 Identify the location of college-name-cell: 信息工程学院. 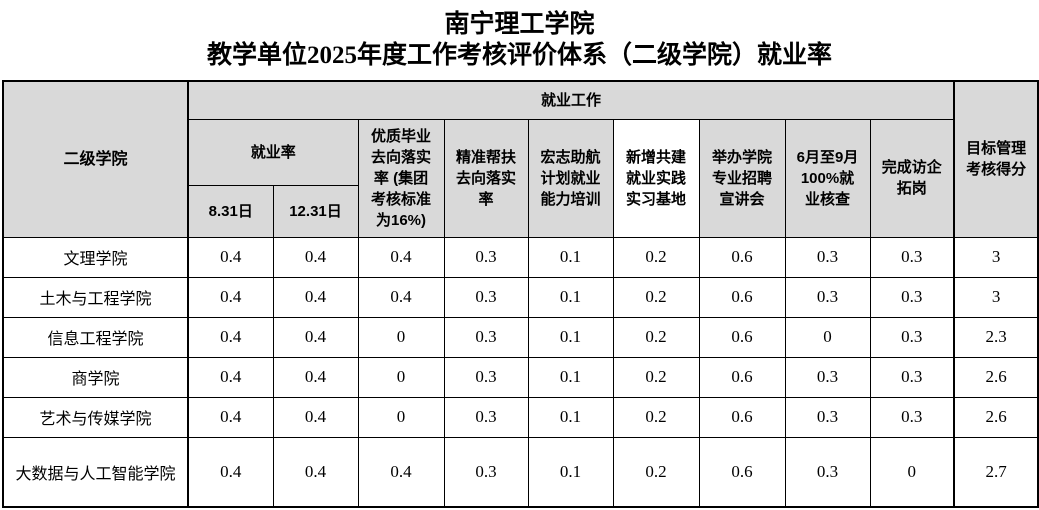
(95, 337).